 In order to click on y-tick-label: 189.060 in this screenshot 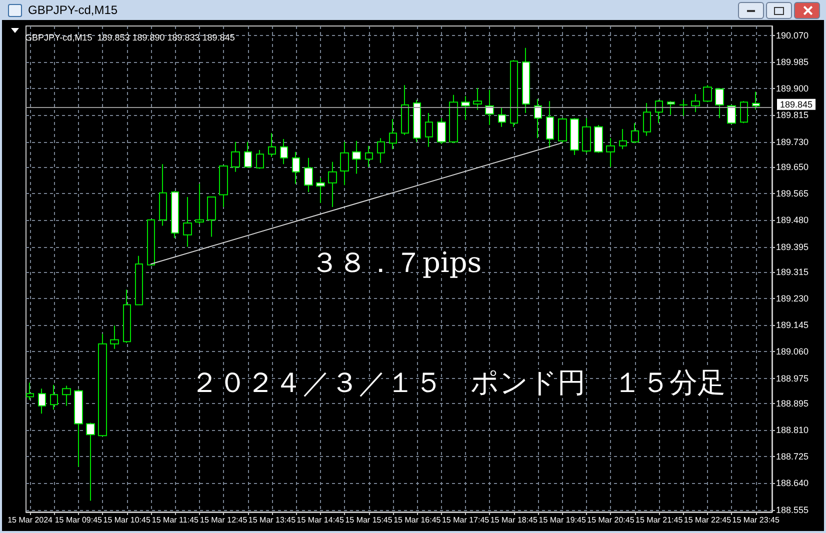, I will do `click(792, 351)`.